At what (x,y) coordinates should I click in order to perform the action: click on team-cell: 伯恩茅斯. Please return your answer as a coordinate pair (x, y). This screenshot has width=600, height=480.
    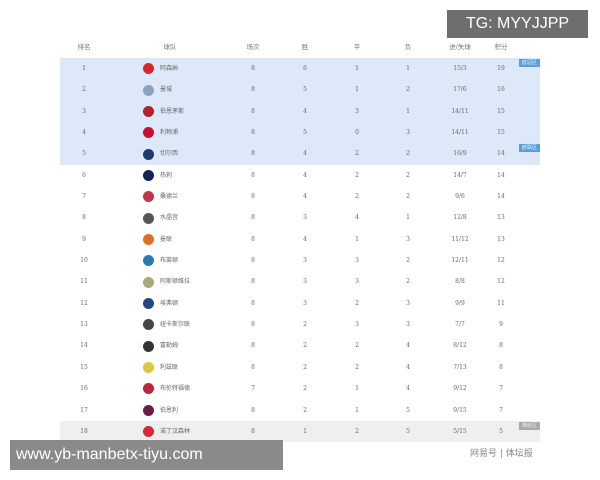
    Looking at the image, I should click on (163, 111).